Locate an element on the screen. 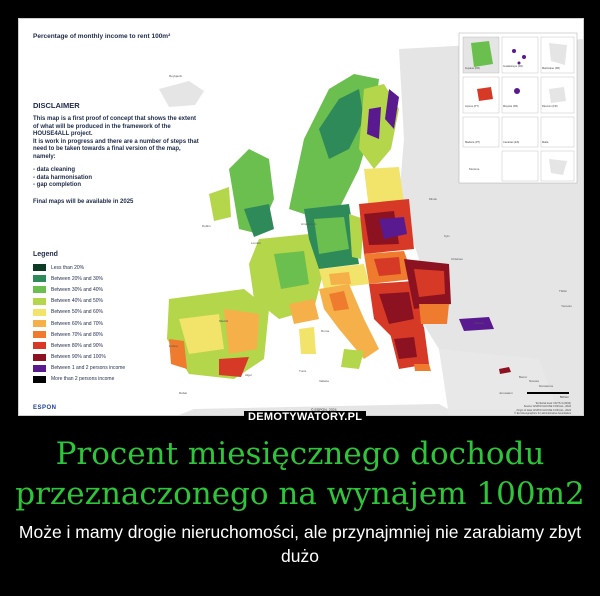  legend-item: Less than 20% is located at coordinates (79, 267).